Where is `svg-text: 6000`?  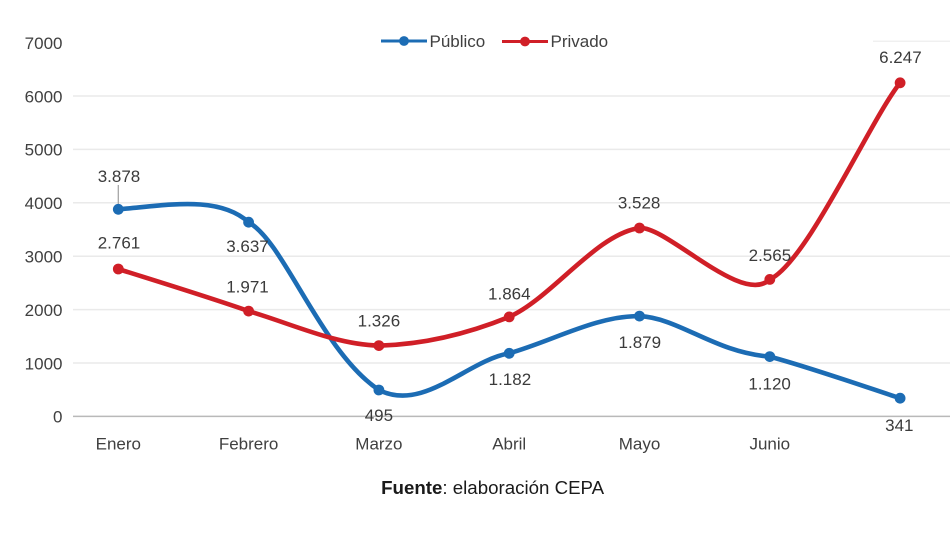
svg-text: 6000 is located at coordinates (44, 96).